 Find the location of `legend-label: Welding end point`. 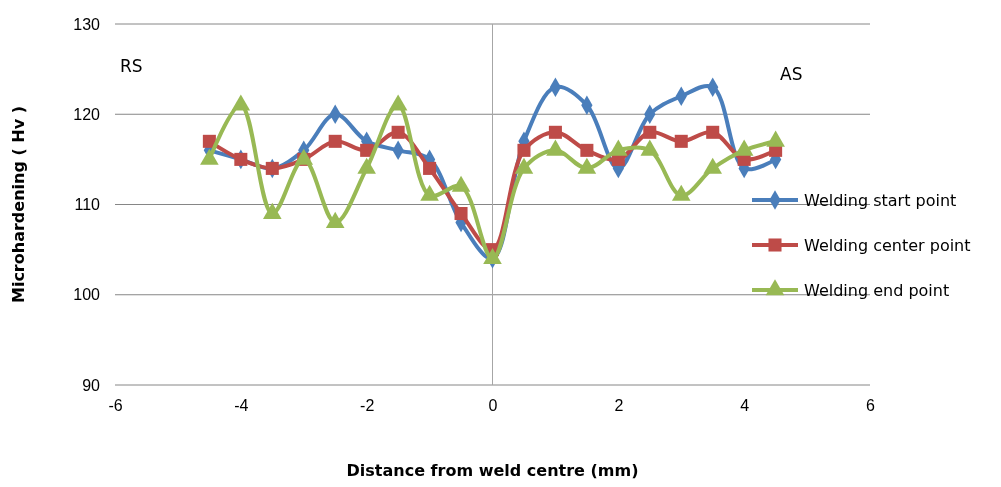

legend-label: Welding end point is located at coordinates (877, 290).